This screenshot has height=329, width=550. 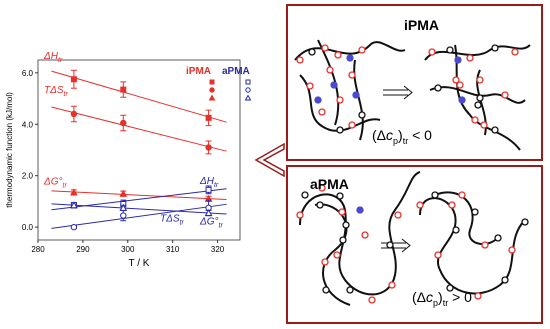 I want to click on label-part: < 0, so click(x=420, y=135).